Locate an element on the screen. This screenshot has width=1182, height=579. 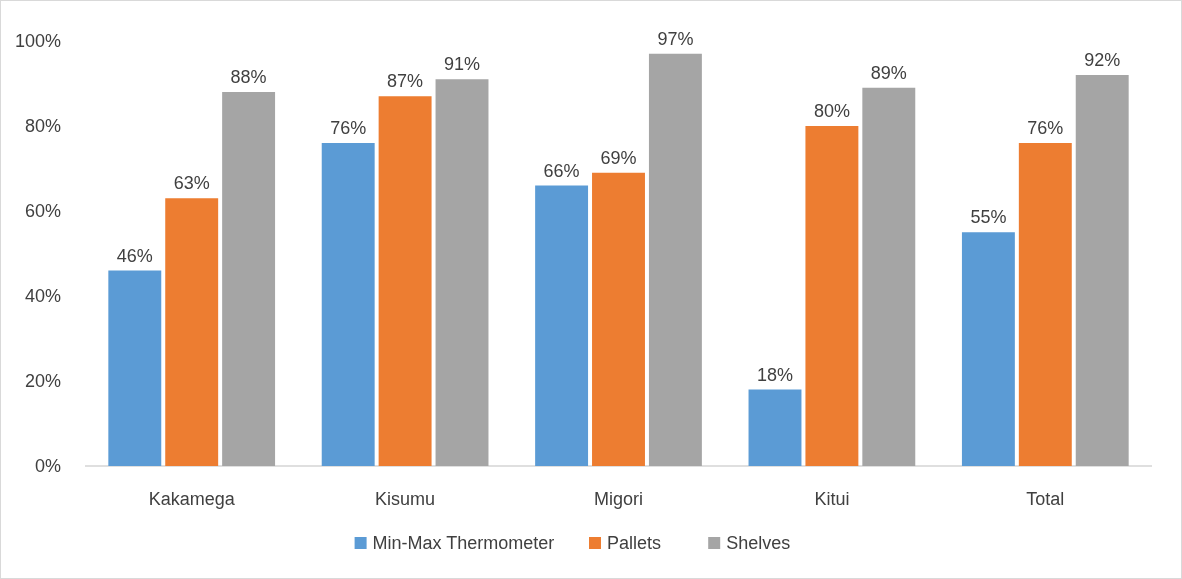
y-tick-label: 60% is located at coordinates (42, 211).